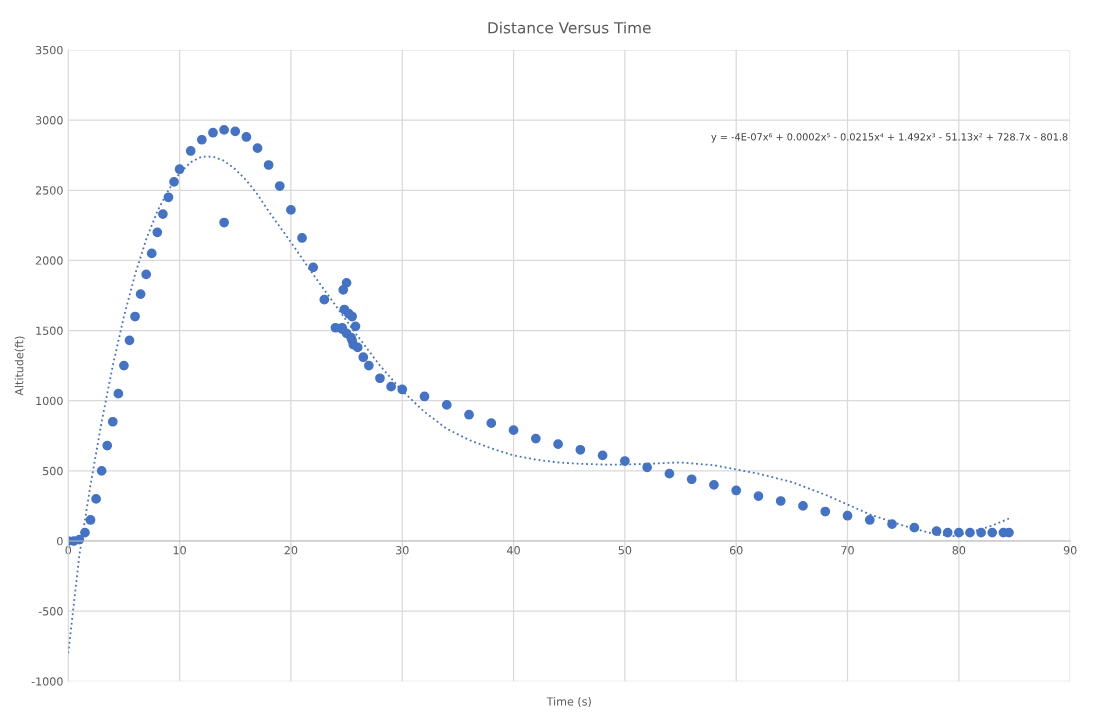 This screenshot has width=1101, height=724. Describe the element at coordinates (68, 550) in the screenshot. I see `x-tick-label: 0` at that location.